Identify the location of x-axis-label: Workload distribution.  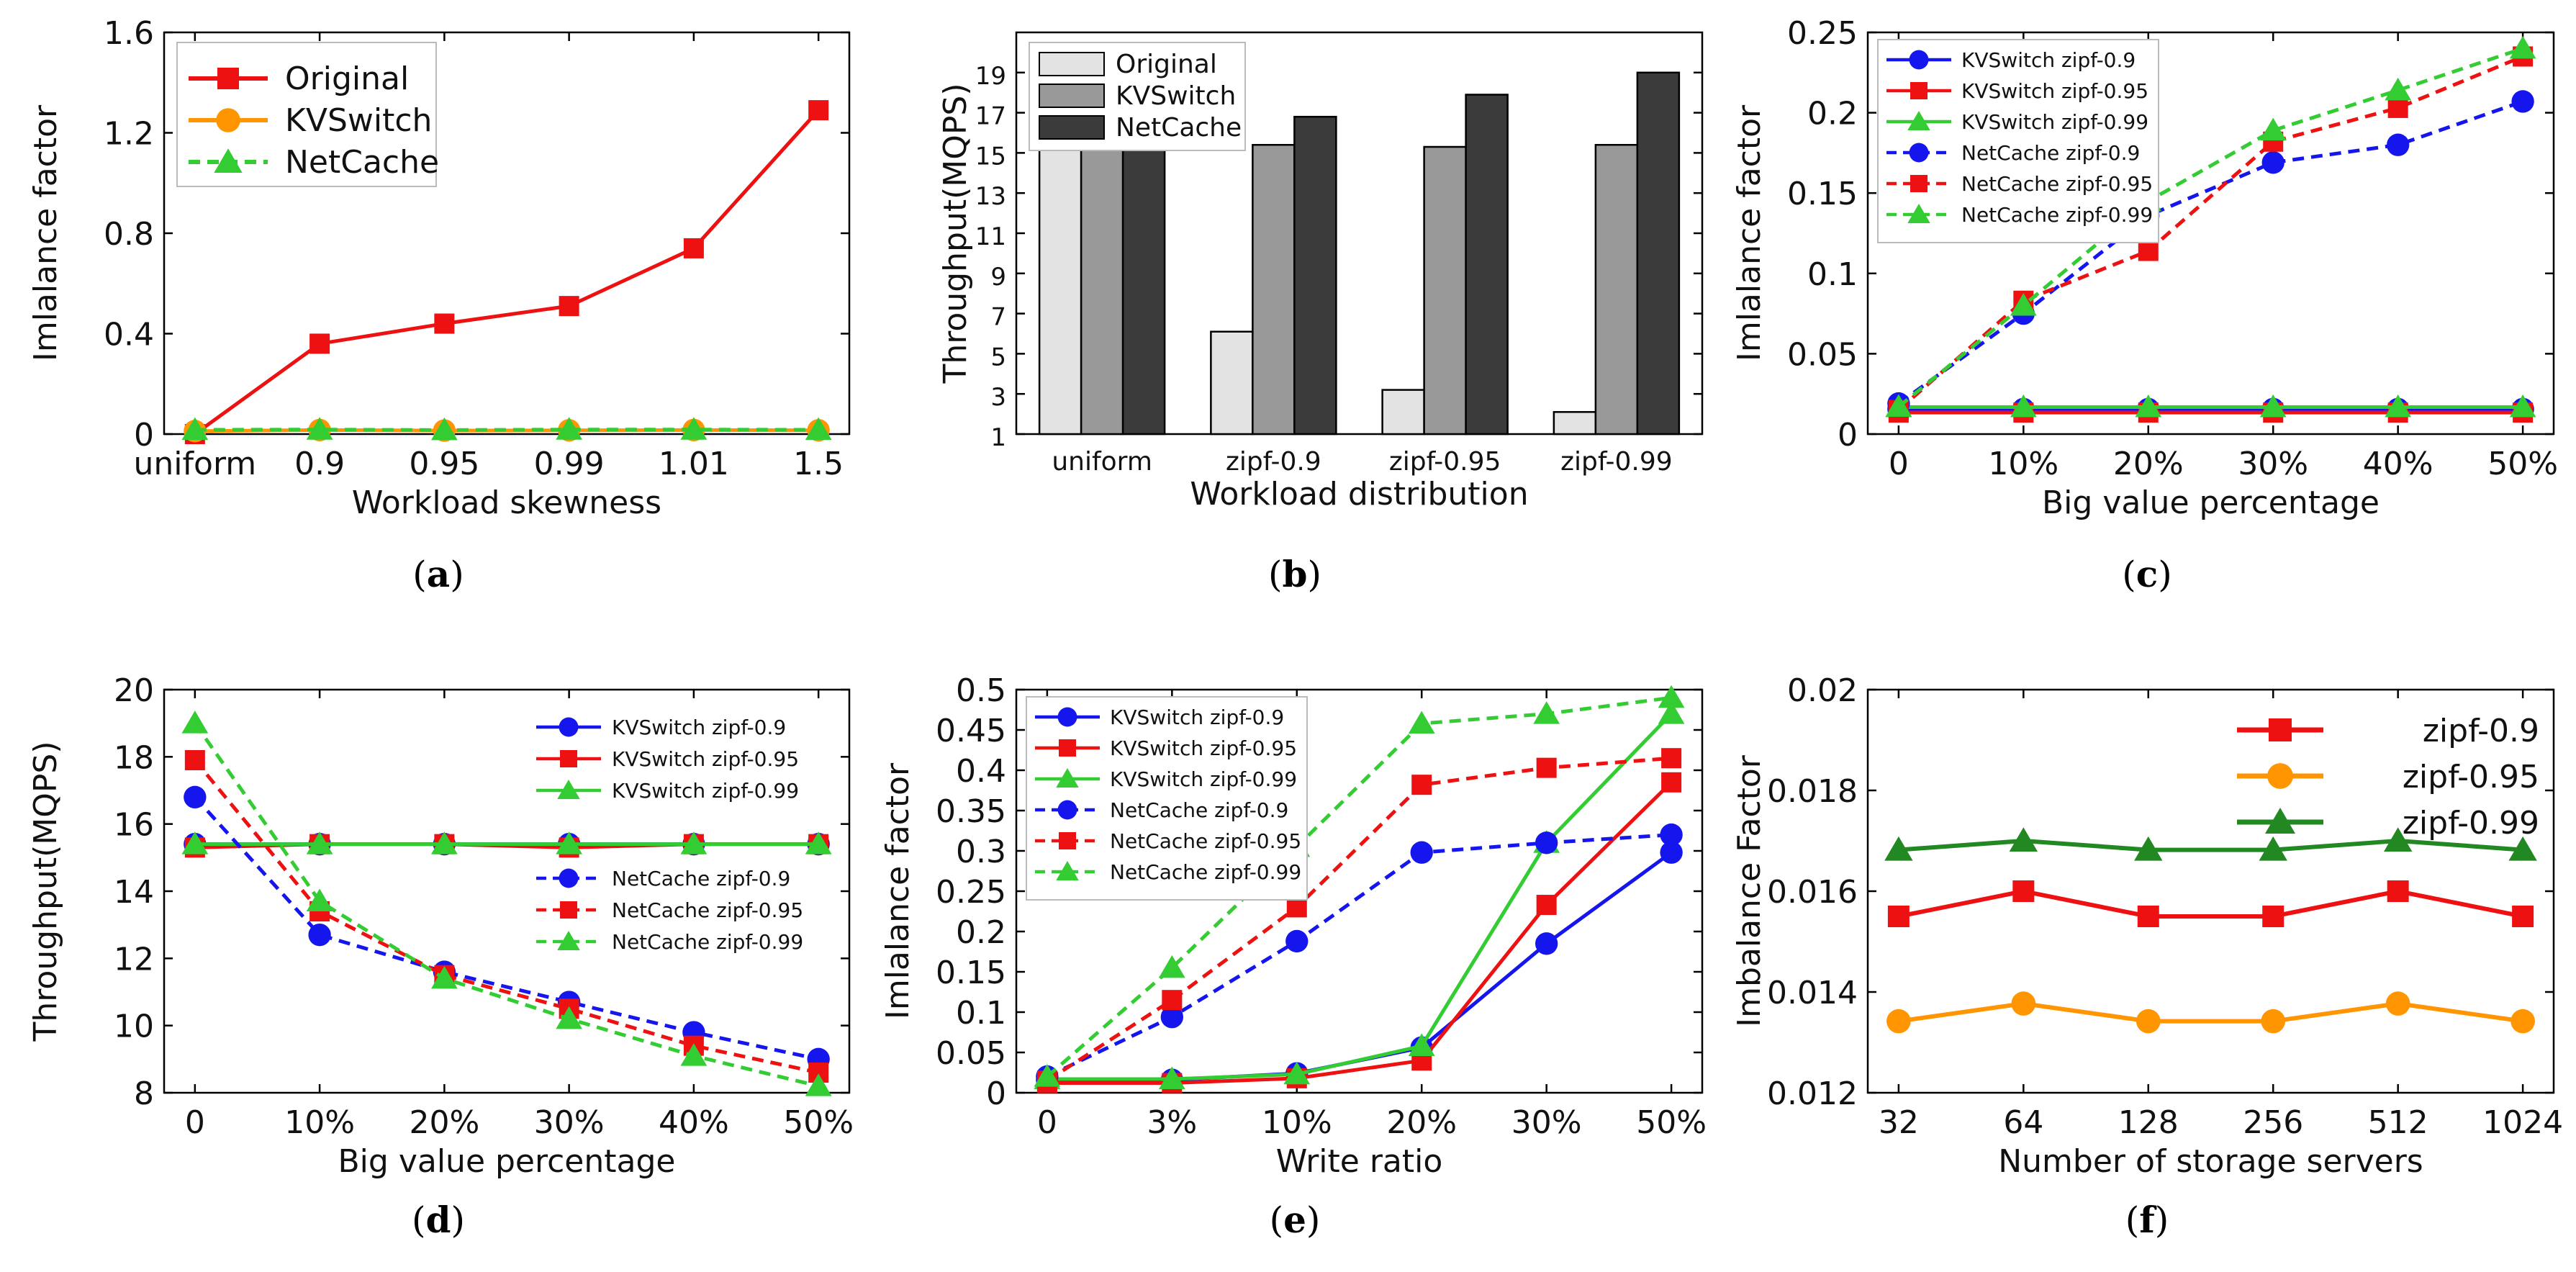
(1359, 494).